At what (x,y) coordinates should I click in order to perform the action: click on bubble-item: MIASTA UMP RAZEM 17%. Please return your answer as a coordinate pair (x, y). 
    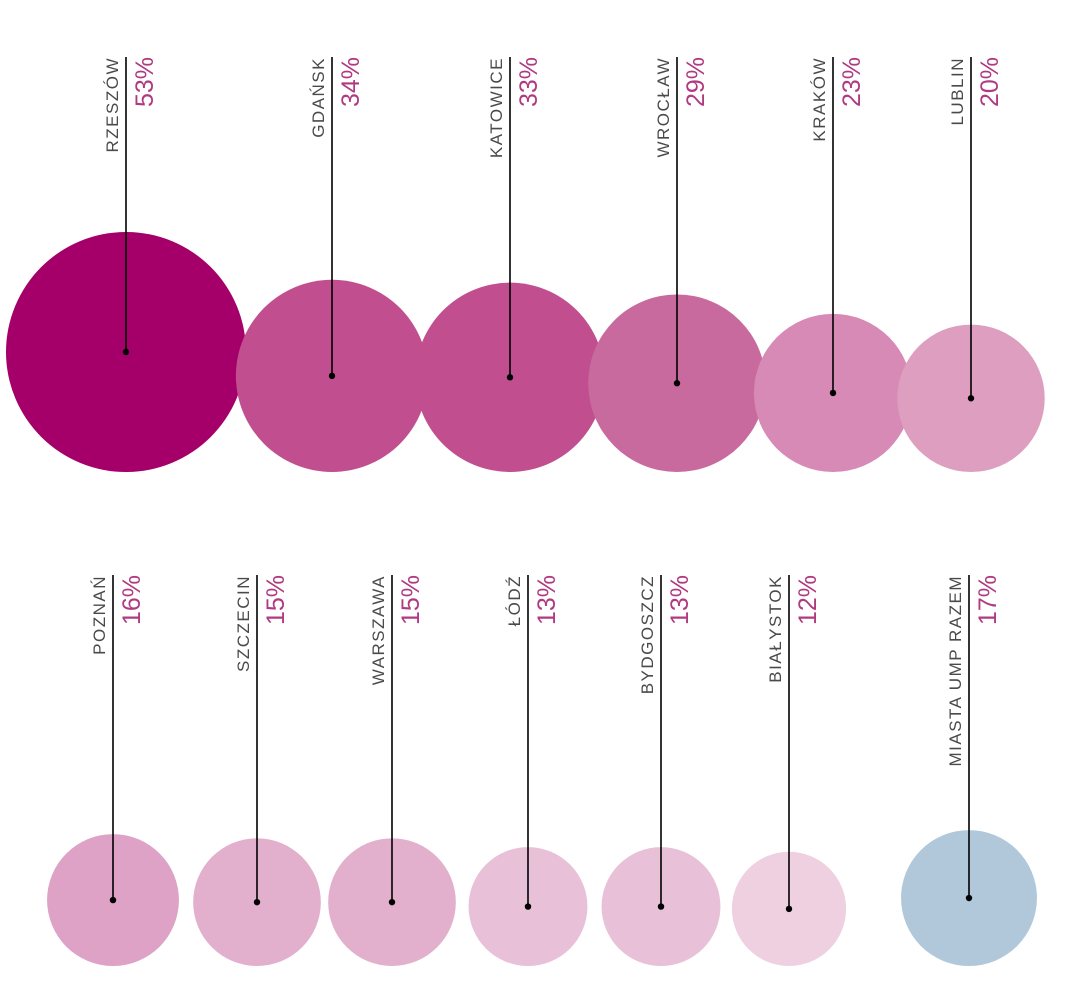
    Looking at the image, I should click on (969, 770).